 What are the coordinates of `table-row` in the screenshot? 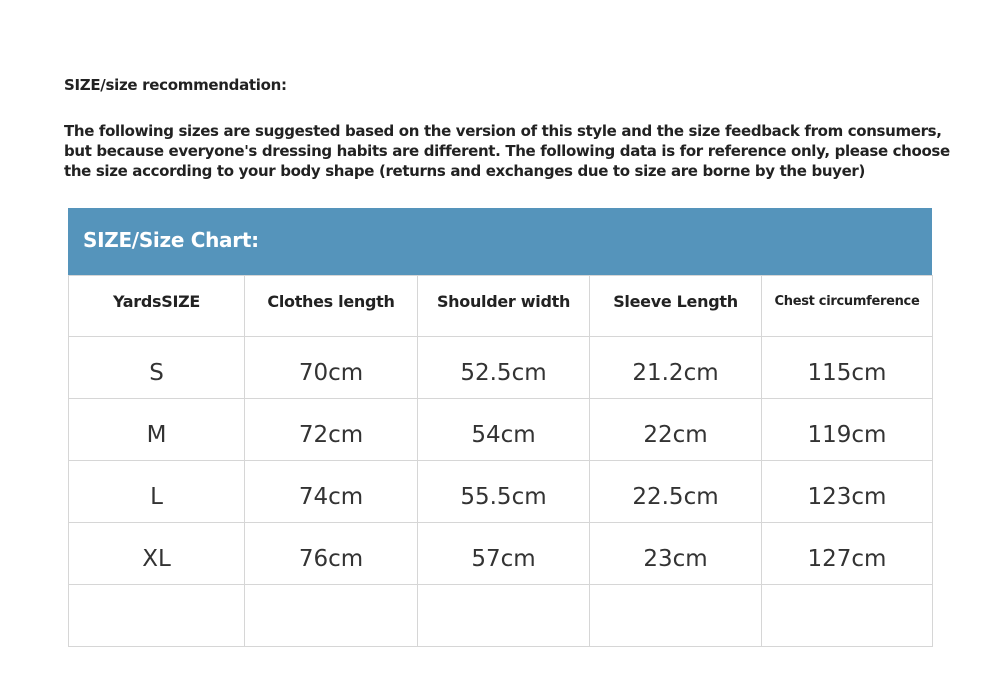 It's located at (500, 615).